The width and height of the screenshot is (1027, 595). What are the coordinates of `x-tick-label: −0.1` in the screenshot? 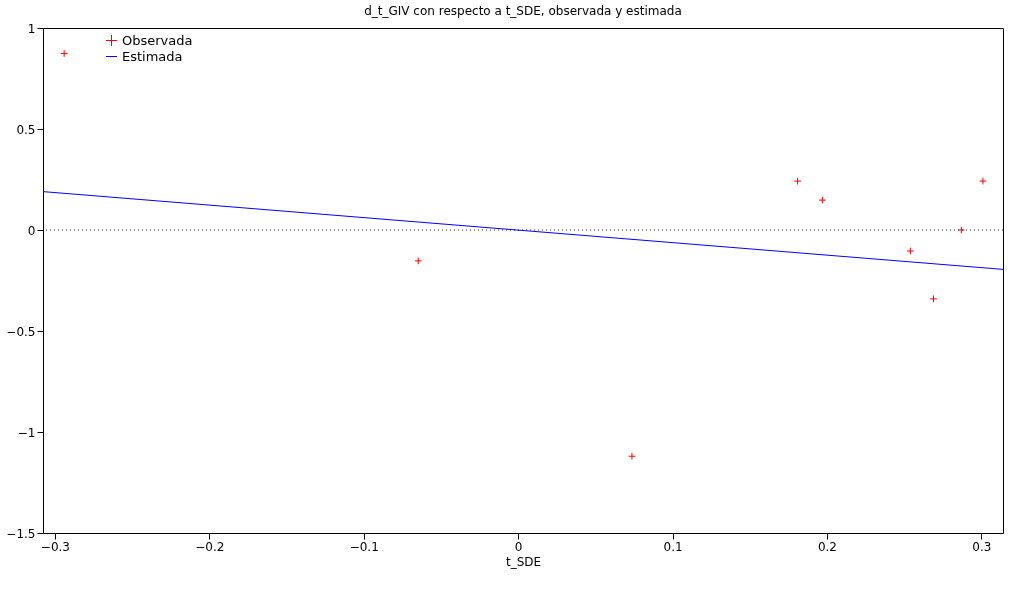 It's located at (364, 546).